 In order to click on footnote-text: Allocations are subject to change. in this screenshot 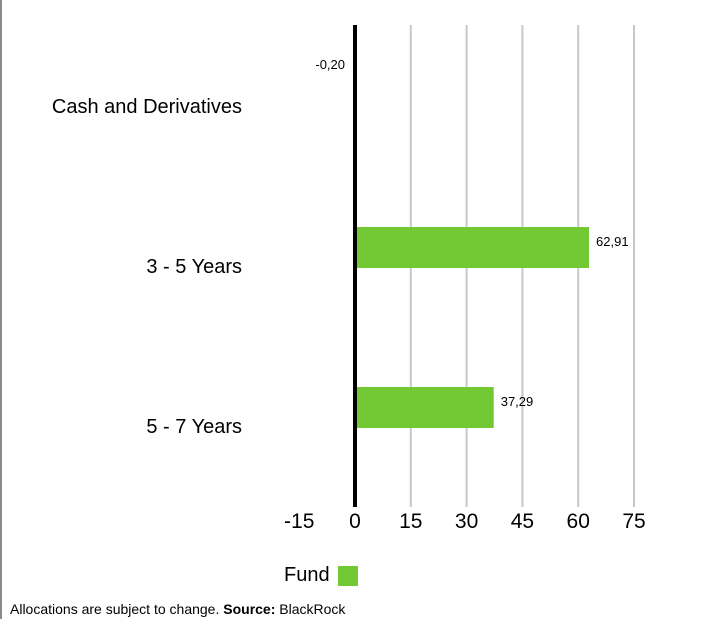, I will do `click(115, 609)`.